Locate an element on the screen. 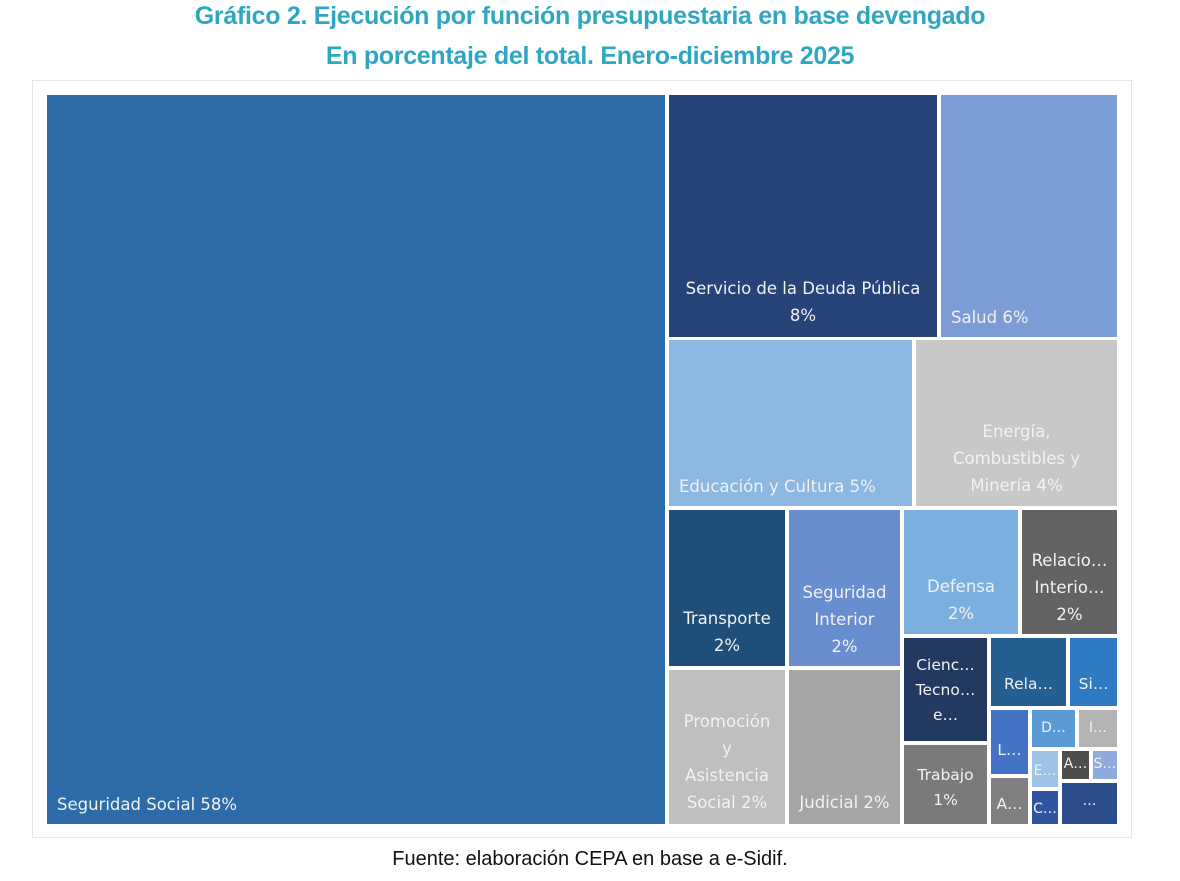 Image resolution: width=1180 pixels, height=881 pixels. treemap-label-servicio-deuda: Servicio de la Deuda Pública 8% is located at coordinates (803, 302).